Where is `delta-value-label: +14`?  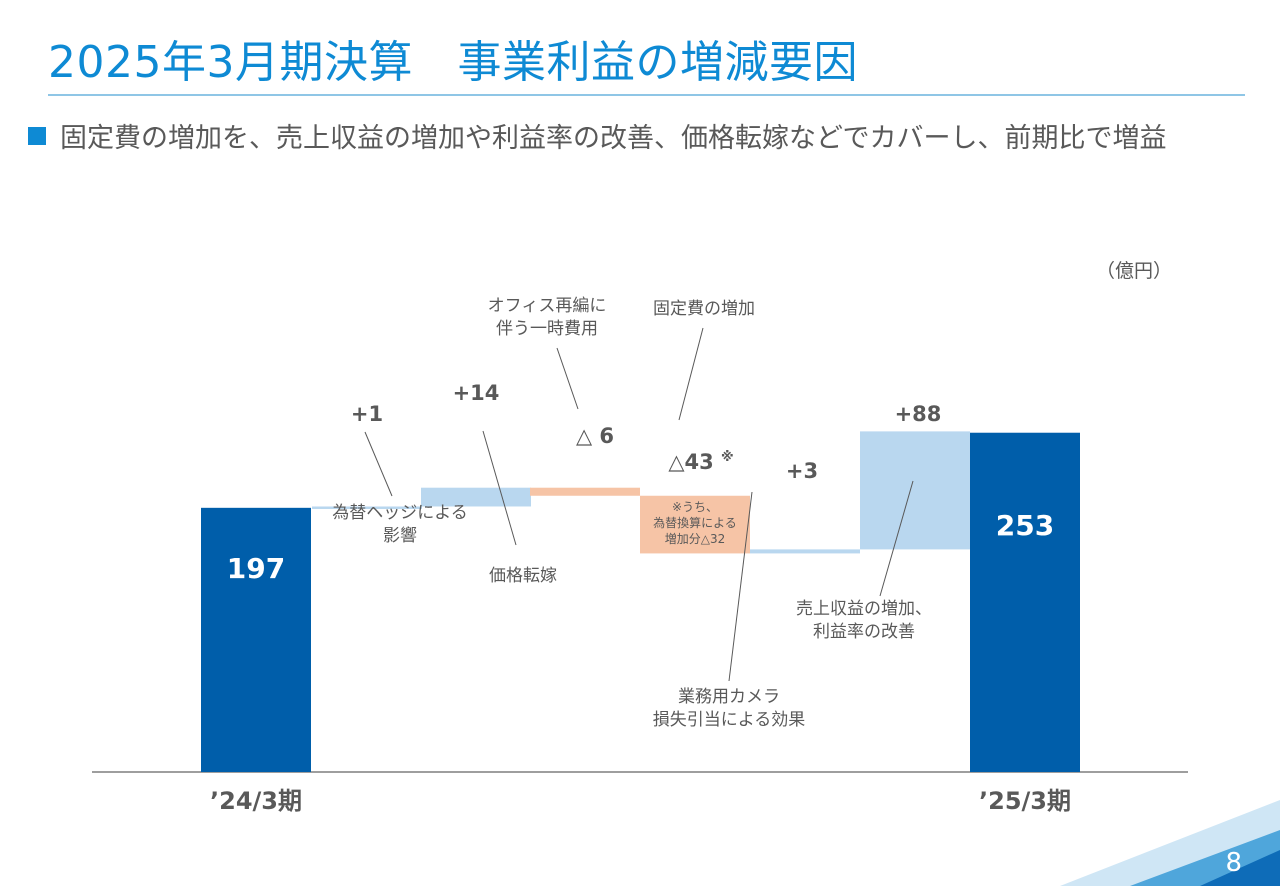 delta-value-label: +14 is located at coordinates (476, 393).